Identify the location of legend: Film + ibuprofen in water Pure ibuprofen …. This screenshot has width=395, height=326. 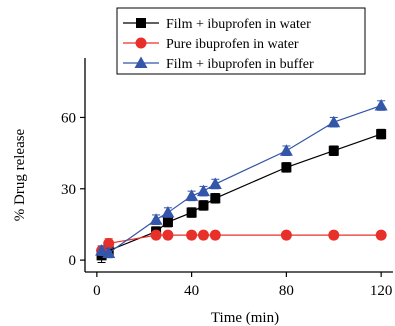
(241, 41).